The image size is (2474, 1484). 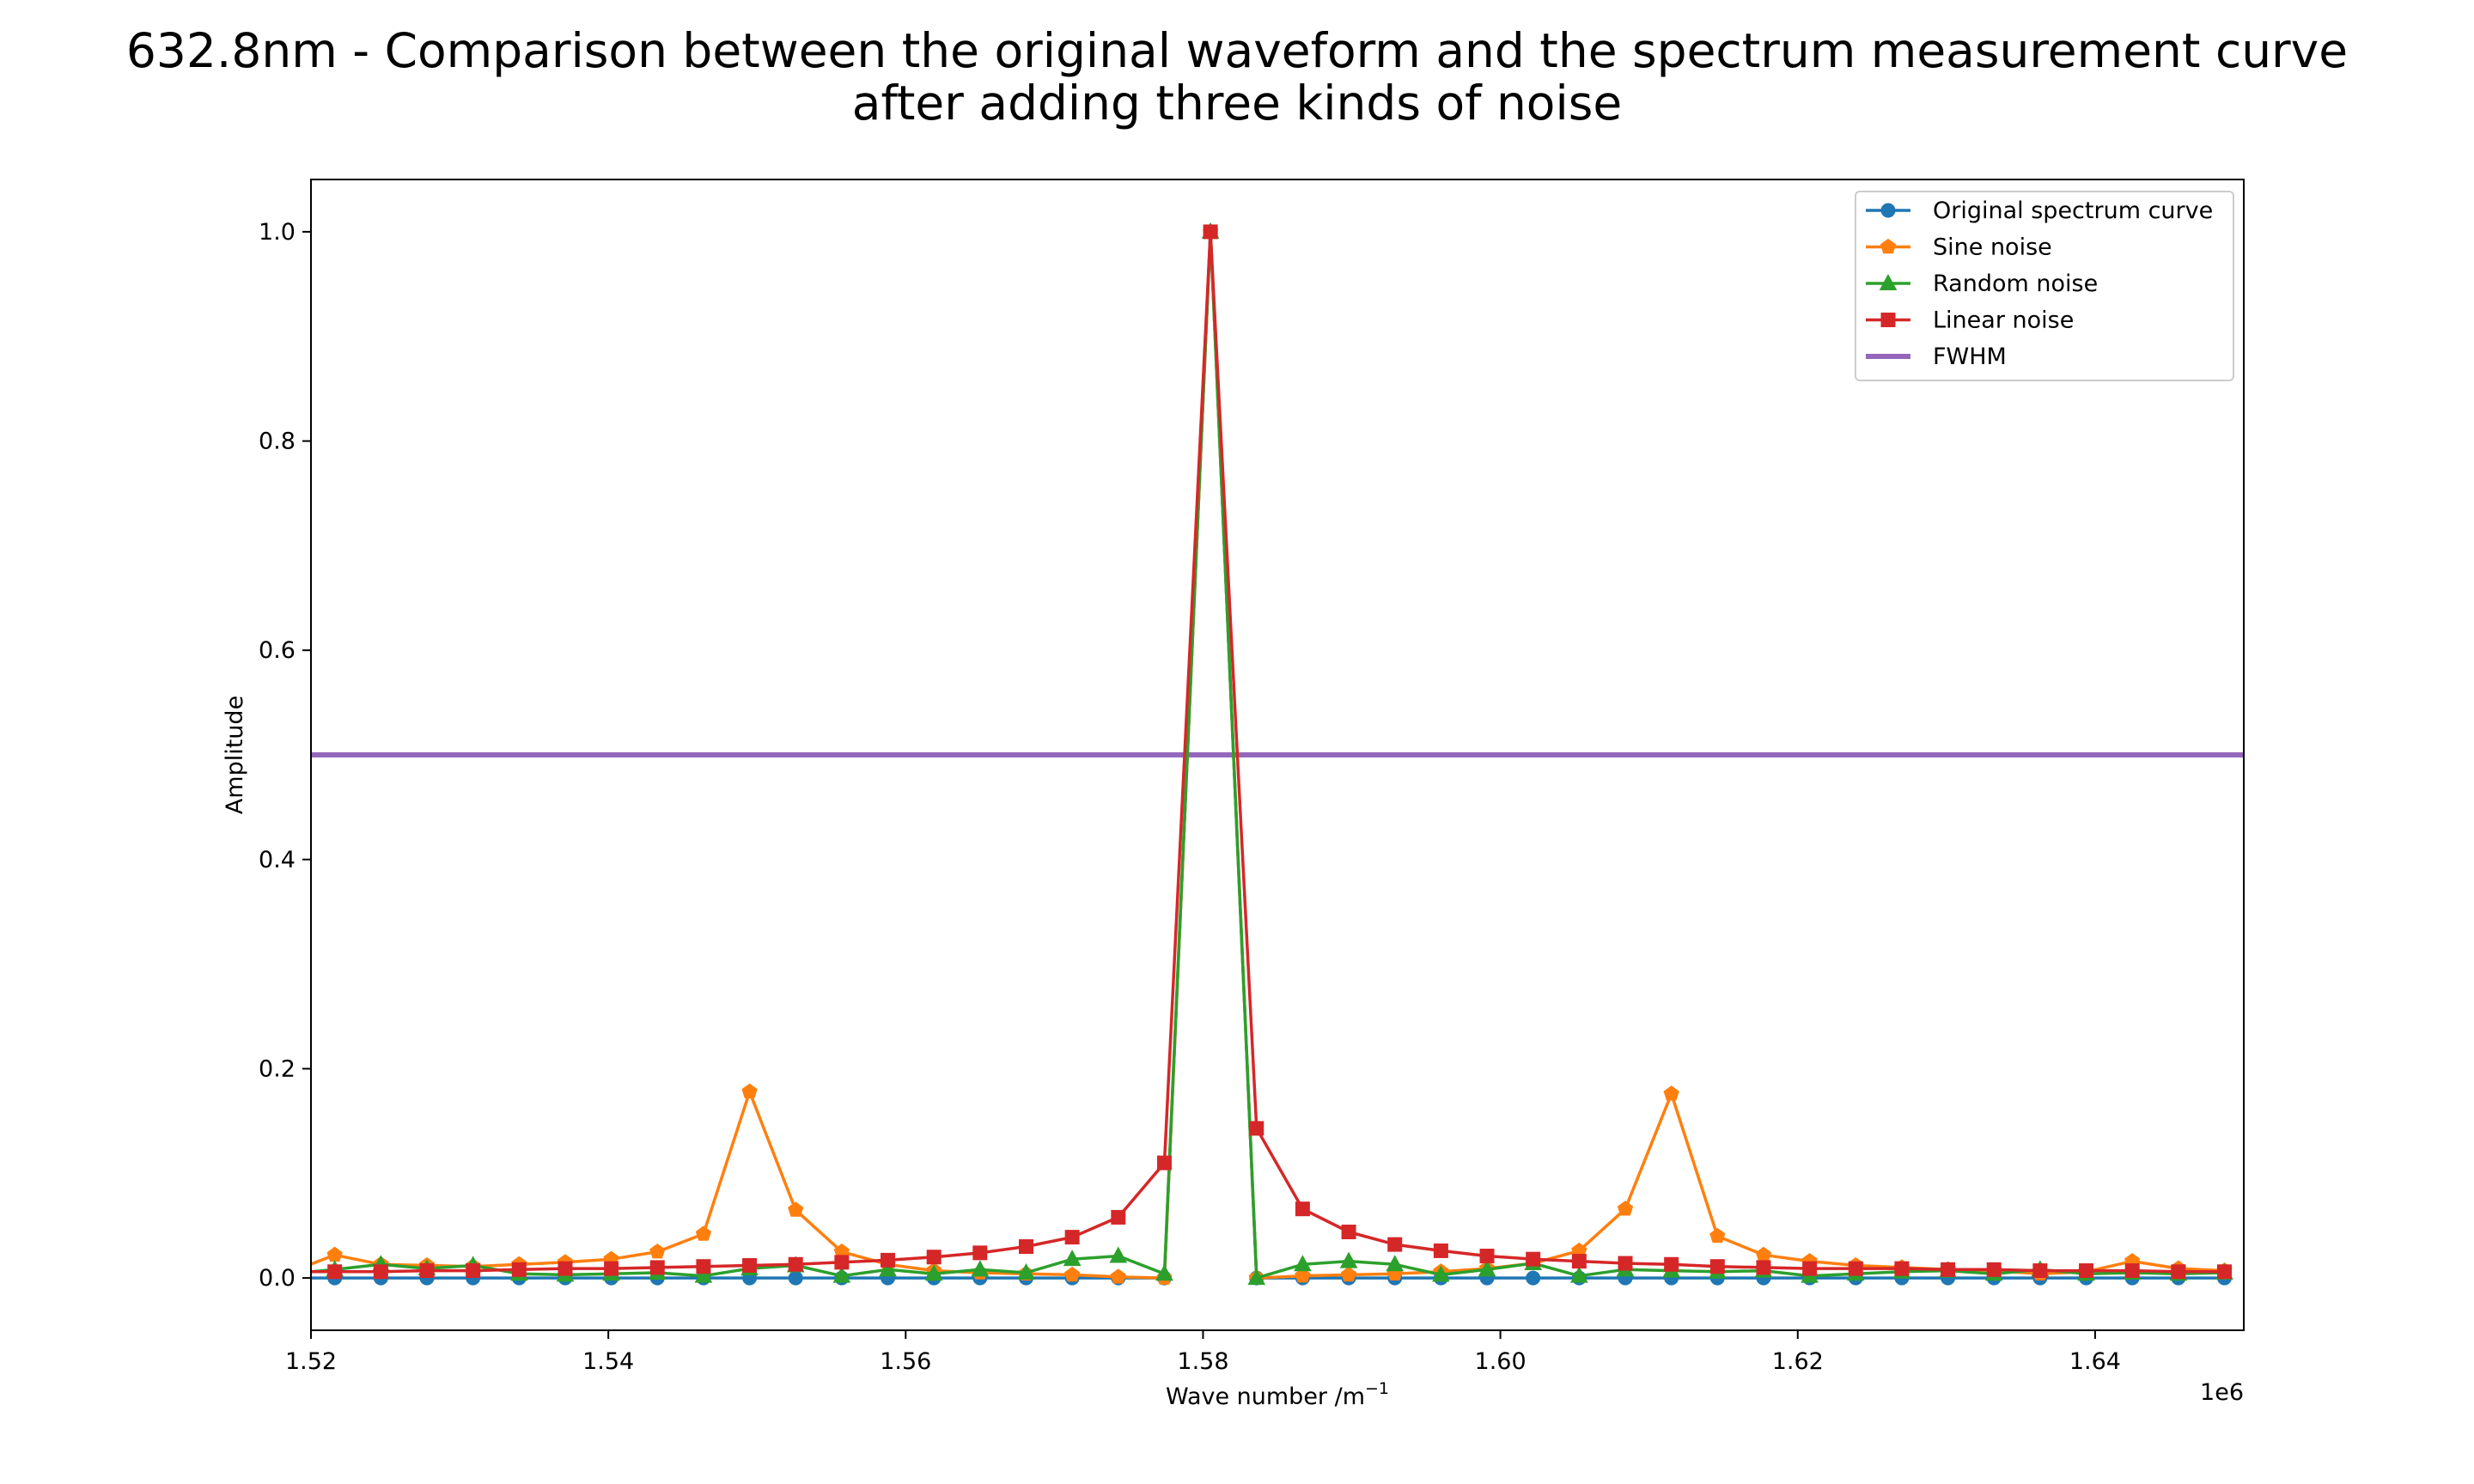 I want to click on x-tick-label: 1.52, so click(x=311, y=1362).